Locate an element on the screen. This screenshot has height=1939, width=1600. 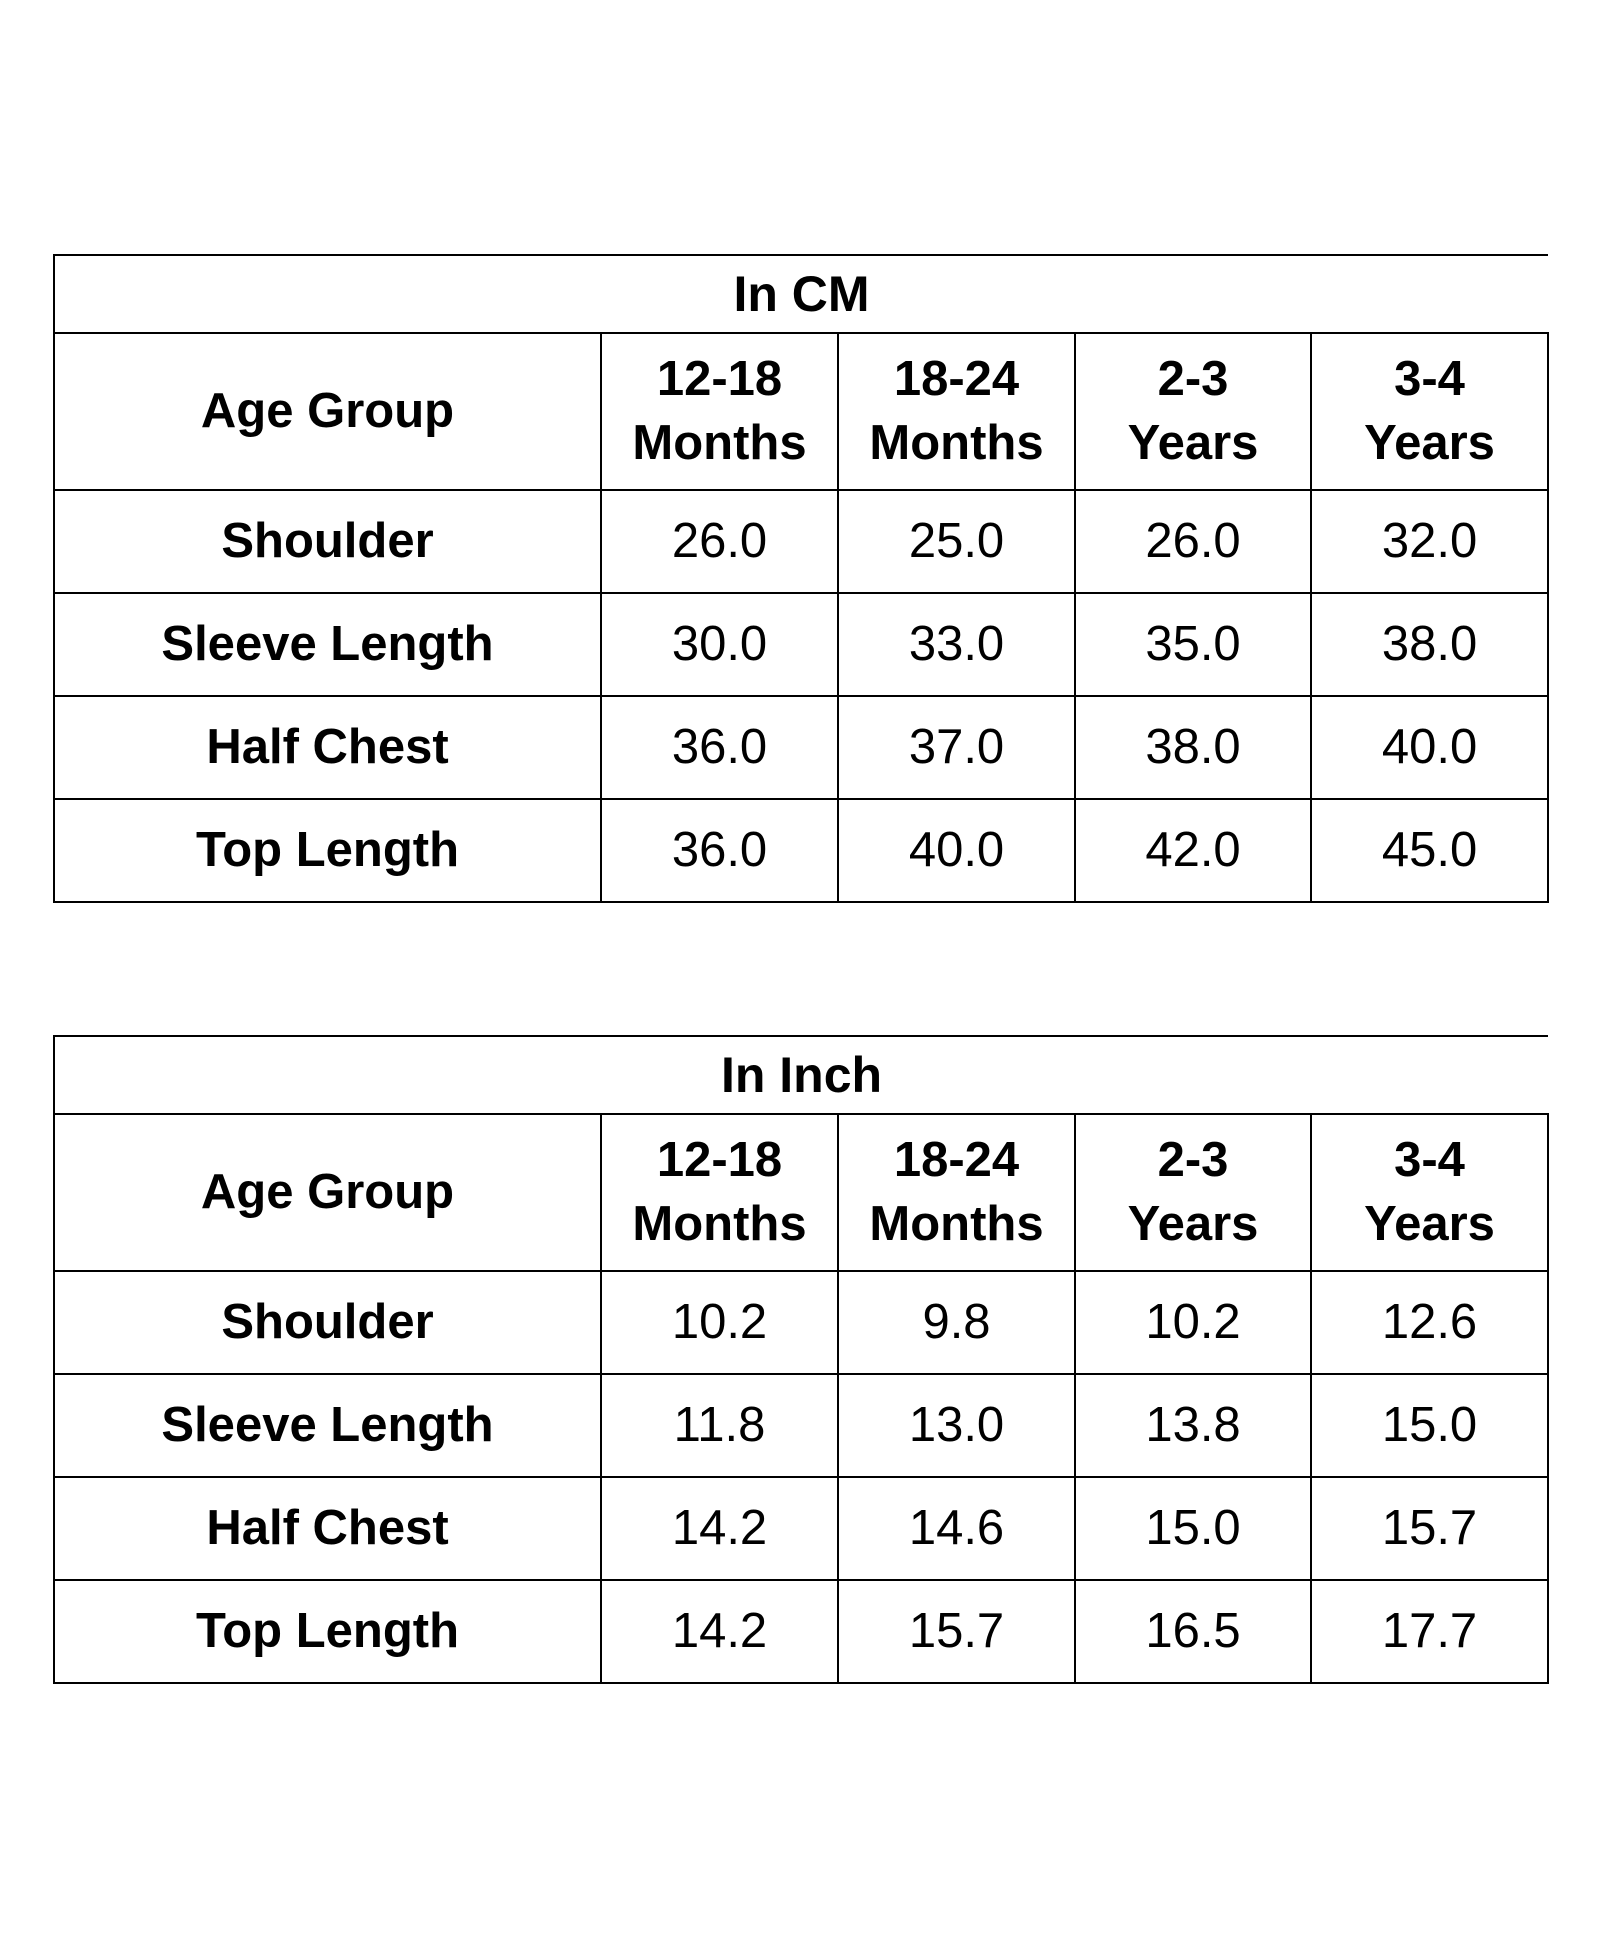
table-cell: 37.0 is located at coordinates (956, 747).